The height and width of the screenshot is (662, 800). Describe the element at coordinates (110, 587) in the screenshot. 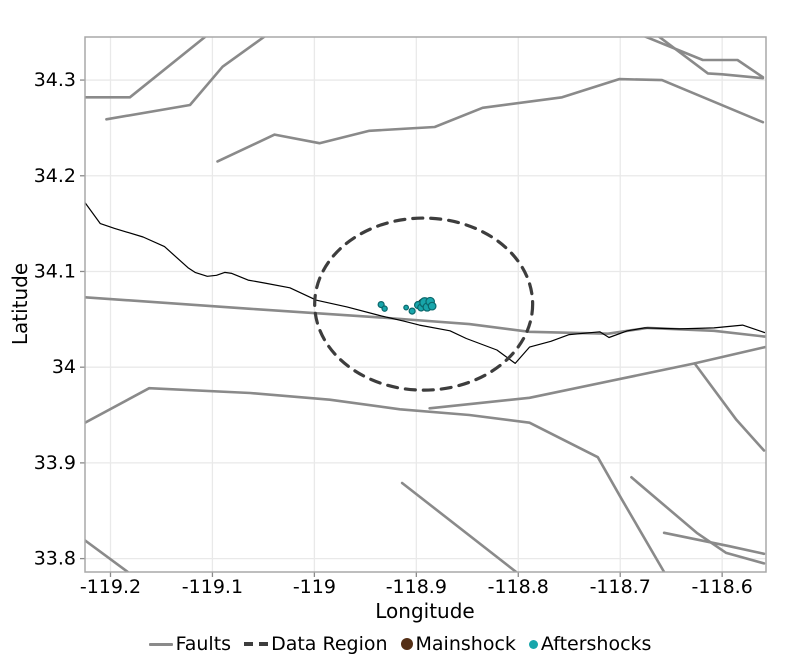

I see `x-tick-label: -119.2` at that location.